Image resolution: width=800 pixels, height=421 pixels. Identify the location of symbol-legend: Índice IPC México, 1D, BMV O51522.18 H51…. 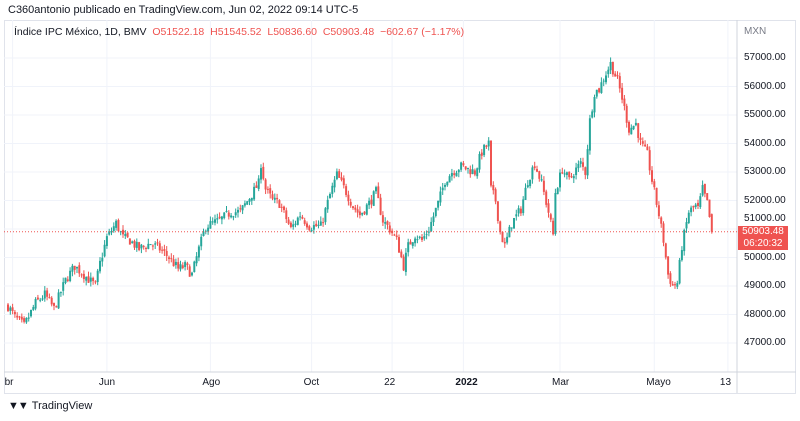
(239, 32).